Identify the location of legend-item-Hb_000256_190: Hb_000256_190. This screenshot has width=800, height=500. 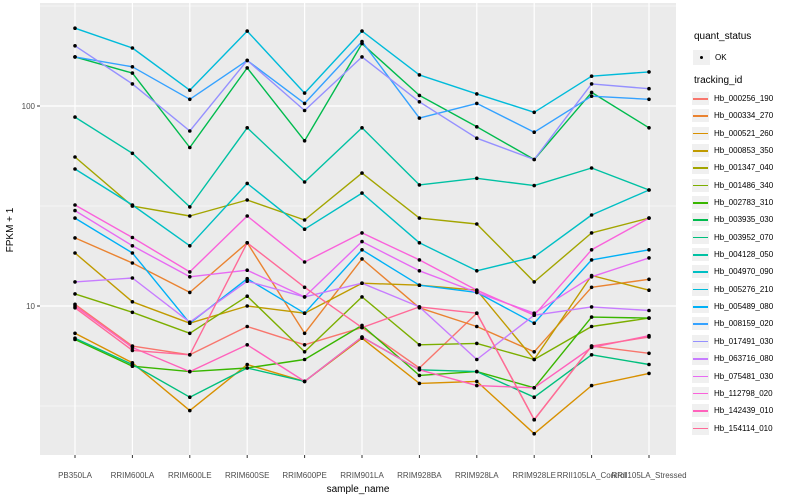
(732, 98).